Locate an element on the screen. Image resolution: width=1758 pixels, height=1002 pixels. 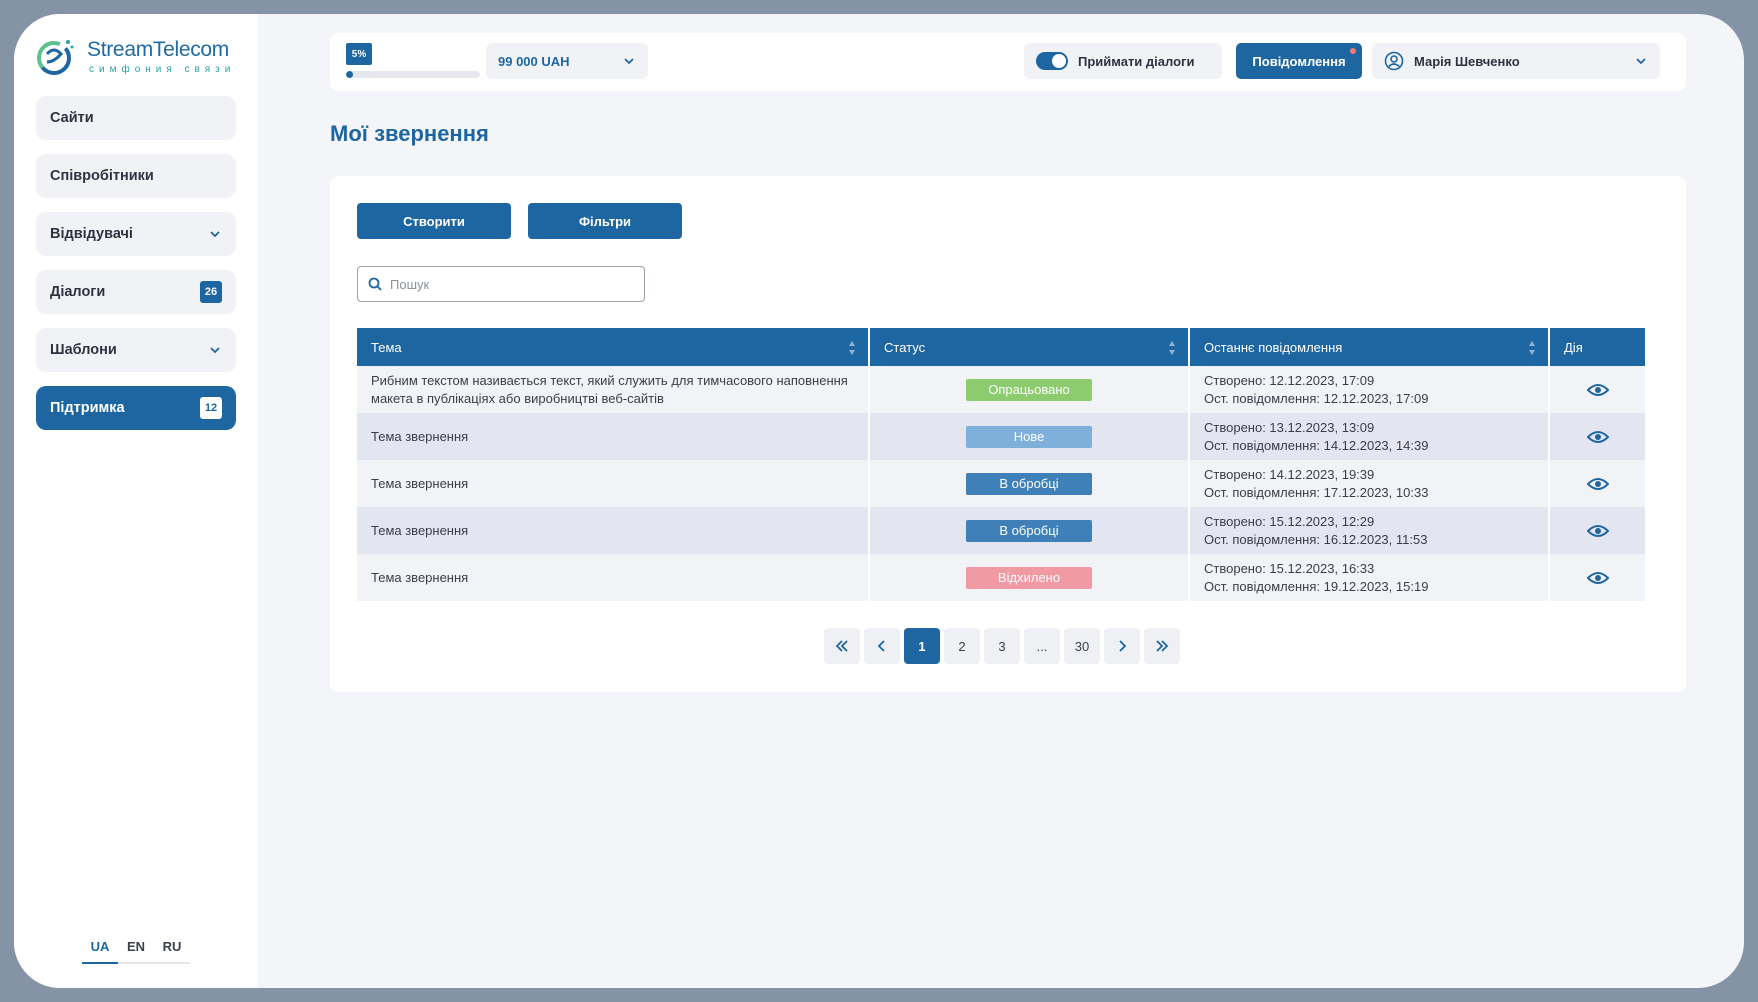
table-header-row: Тема Статус Останнє повідомлення Дія is located at coordinates (1001, 347).